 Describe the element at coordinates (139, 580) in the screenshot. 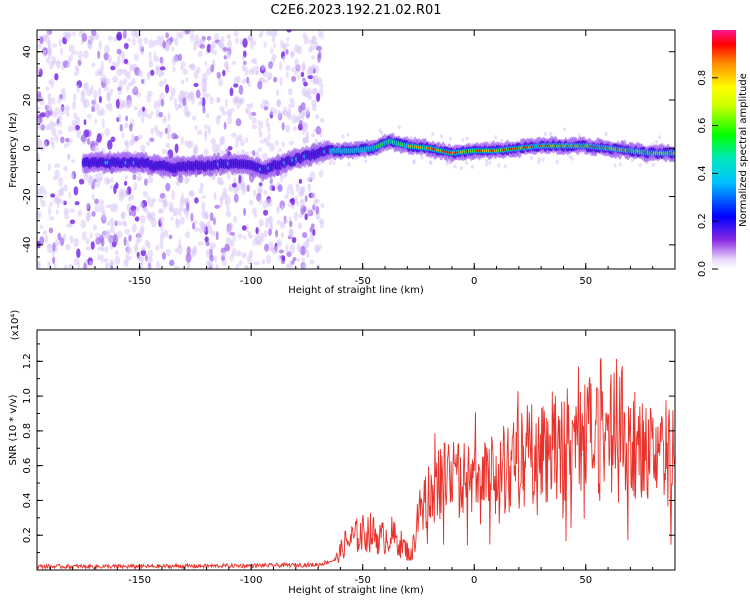

I see `snr-x-tick-label: -150` at that location.